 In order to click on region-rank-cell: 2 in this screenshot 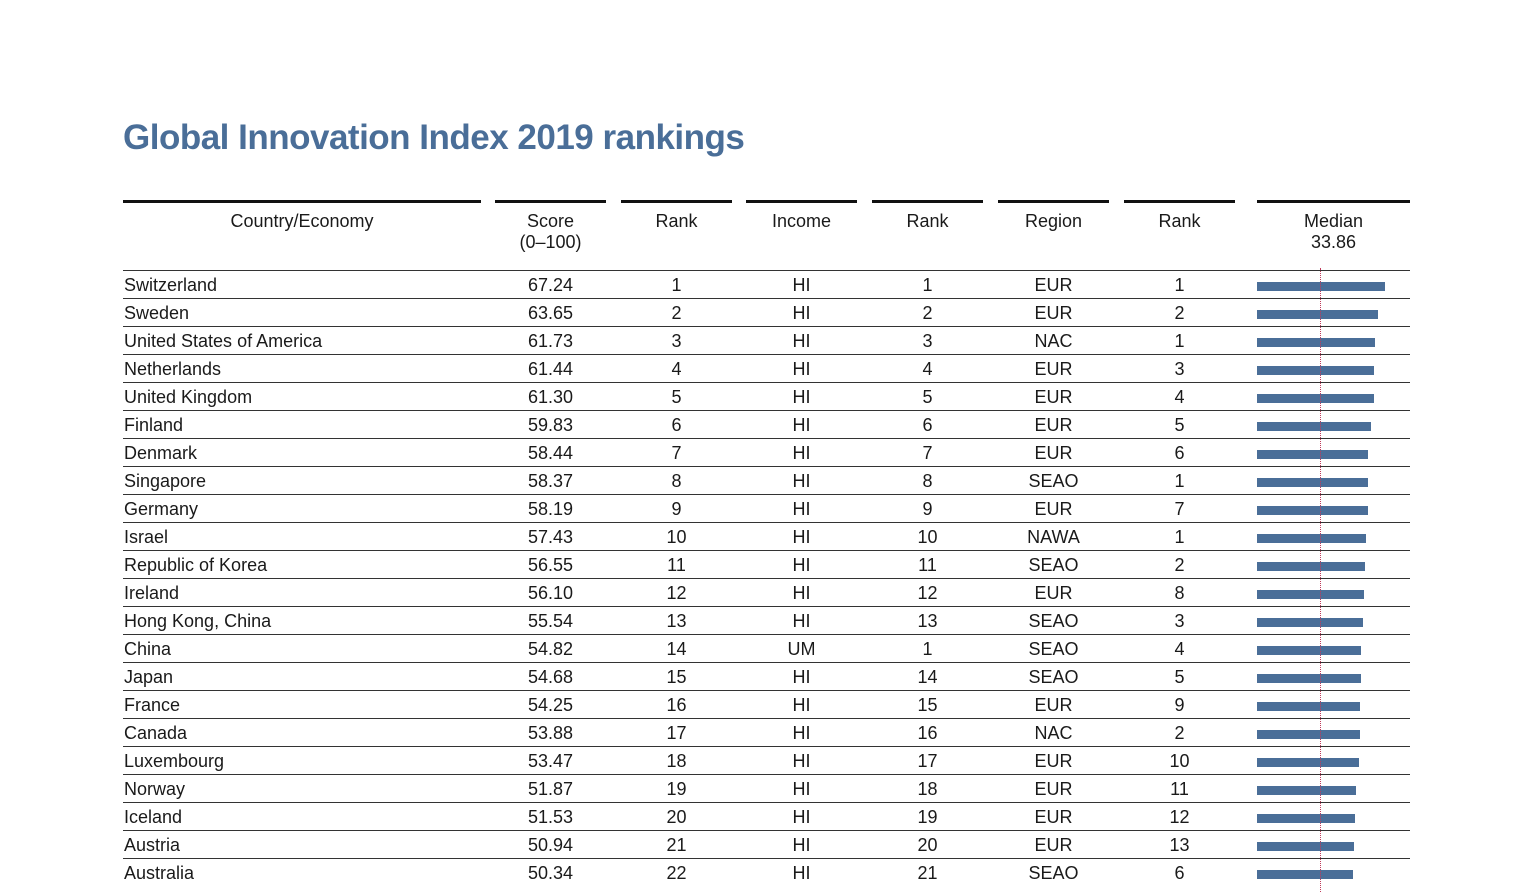, I will do `click(1179, 565)`.